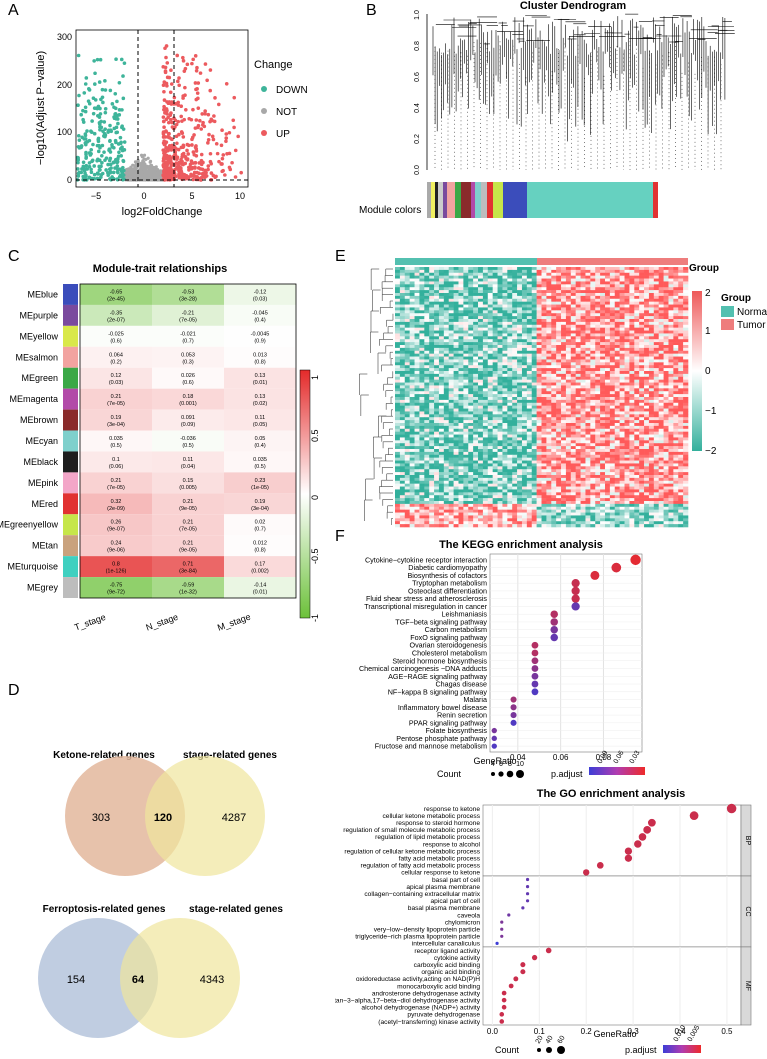 This screenshot has width=767, height=1059. Describe the element at coordinates (116, 488) in the screenshot. I see `cell-pvalue: (7e-05)` at that location.